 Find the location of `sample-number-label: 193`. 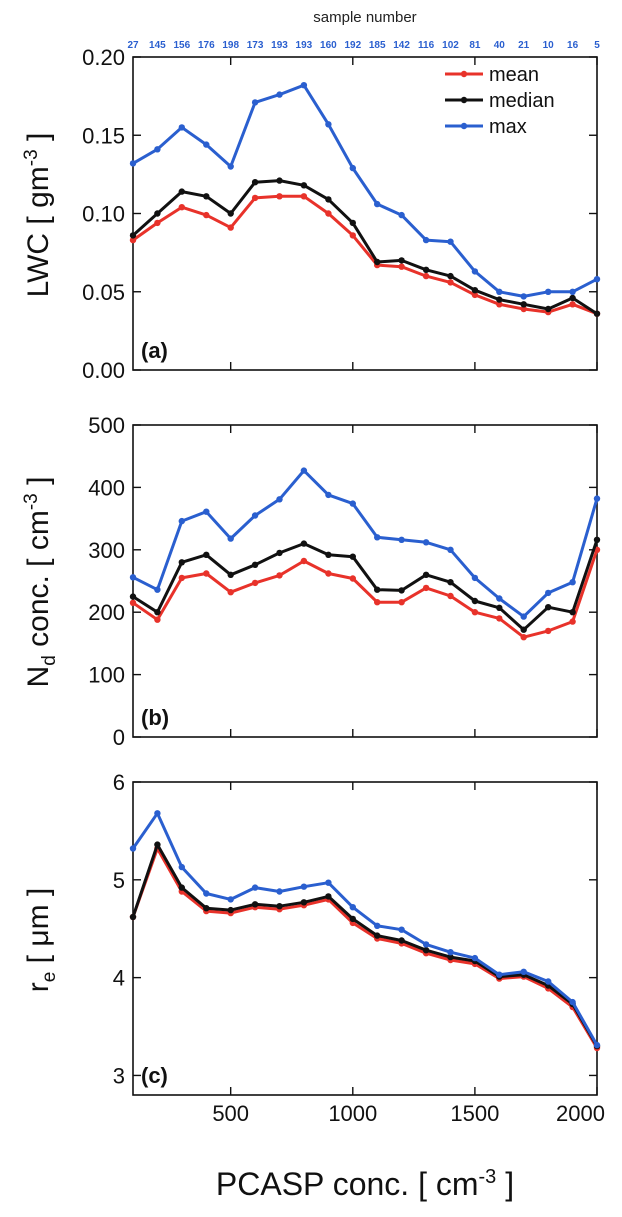

sample-number-label: 193 is located at coordinates (279, 45).